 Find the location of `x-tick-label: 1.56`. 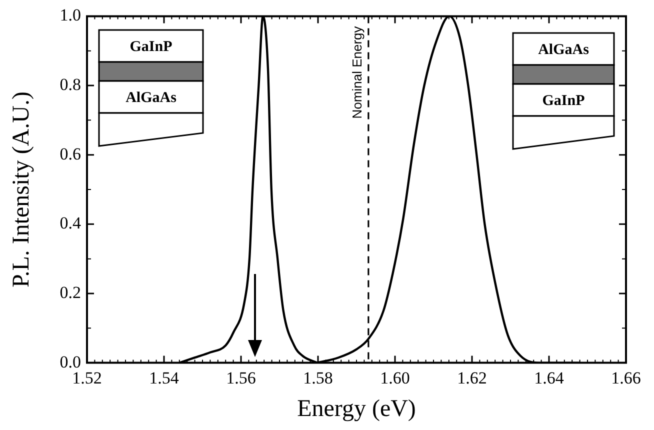

x-tick-label: 1.56 is located at coordinates (241, 378).